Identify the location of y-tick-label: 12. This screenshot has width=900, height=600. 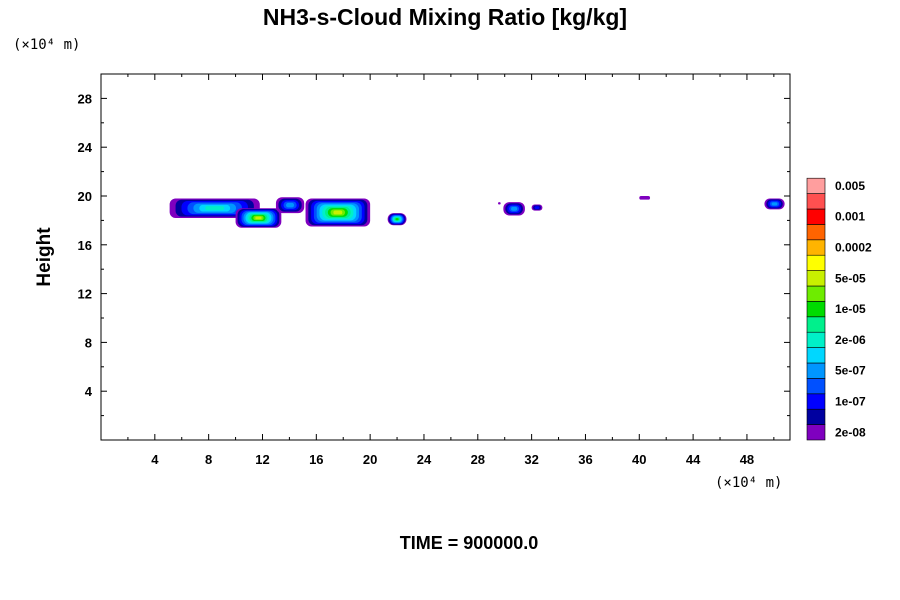
(85, 294).